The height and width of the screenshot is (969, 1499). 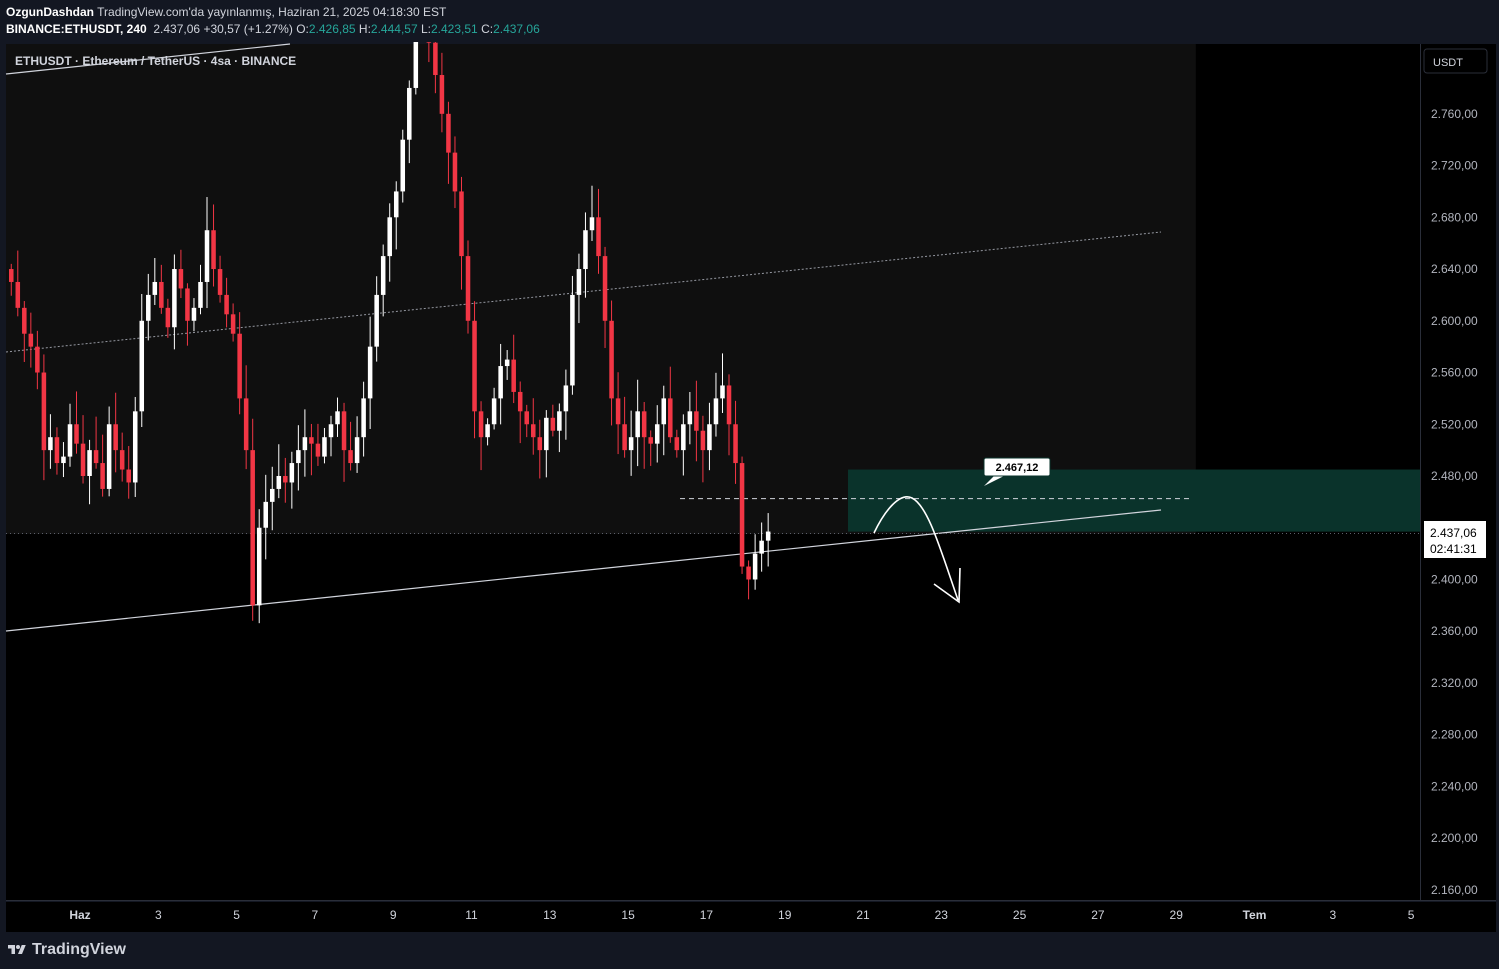 What do you see at coordinates (1454, 683) in the screenshot?
I see `y-tick-label: 2.320,00` at bounding box center [1454, 683].